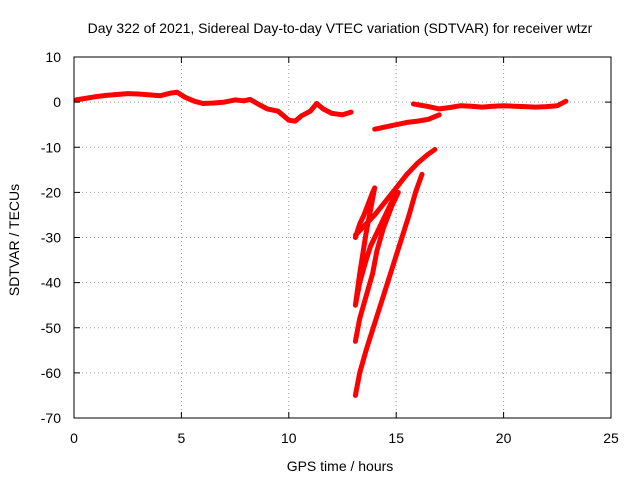 Image resolution: width=640 pixels, height=485 pixels. Describe the element at coordinates (289, 438) in the screenshot. I see `x-tick-label: 10` at that location.